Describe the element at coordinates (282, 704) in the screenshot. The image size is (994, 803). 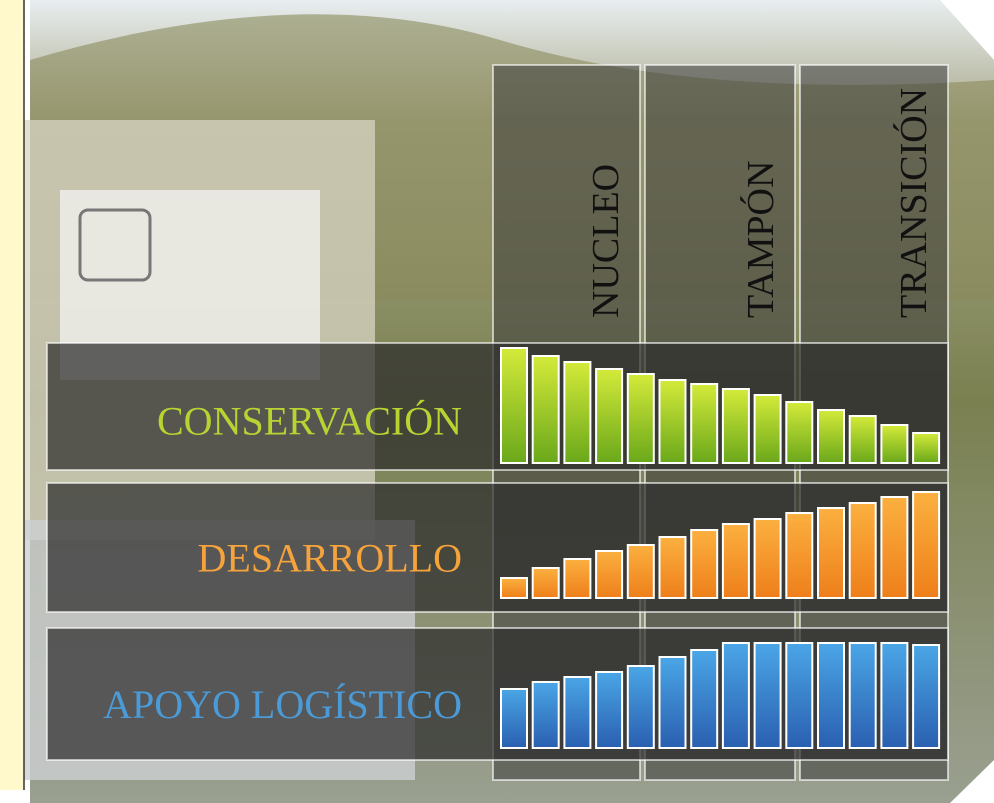
I see `row-title: APOYO LOGÍSTICO` at that location.